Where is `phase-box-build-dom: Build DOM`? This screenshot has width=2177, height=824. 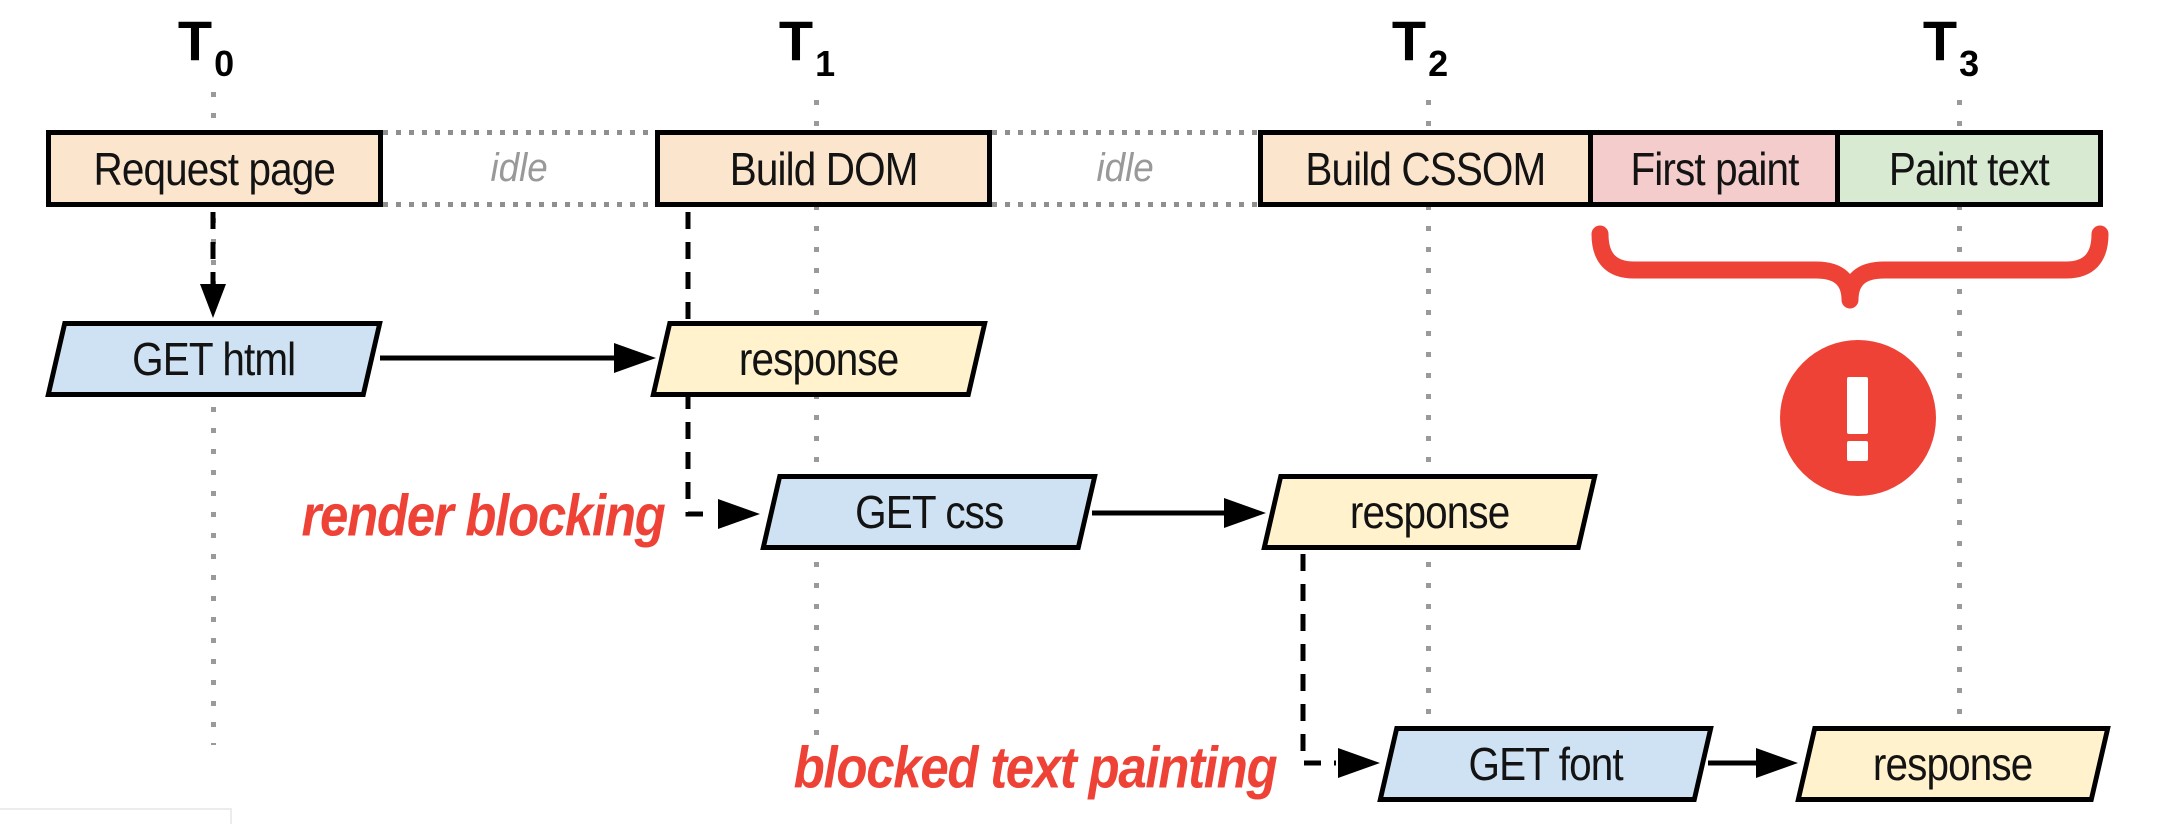
phase-box-build-dom: Build DOM is located at coordinates (823, 168).